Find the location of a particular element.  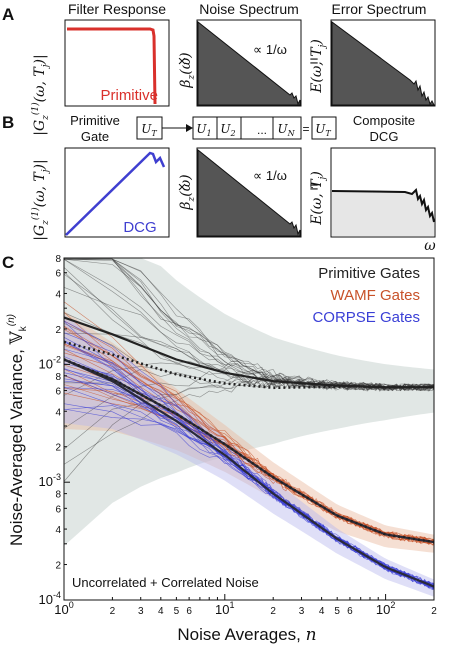

title-noise-spectrum: Noise Spectrum is located at coordinates (249, 9).